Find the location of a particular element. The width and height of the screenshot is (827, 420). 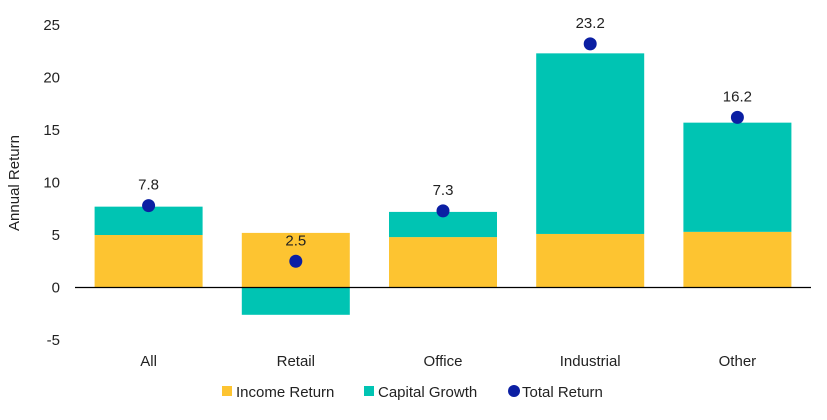

y-tick-label: 10 is located at coordinates (51, 183).